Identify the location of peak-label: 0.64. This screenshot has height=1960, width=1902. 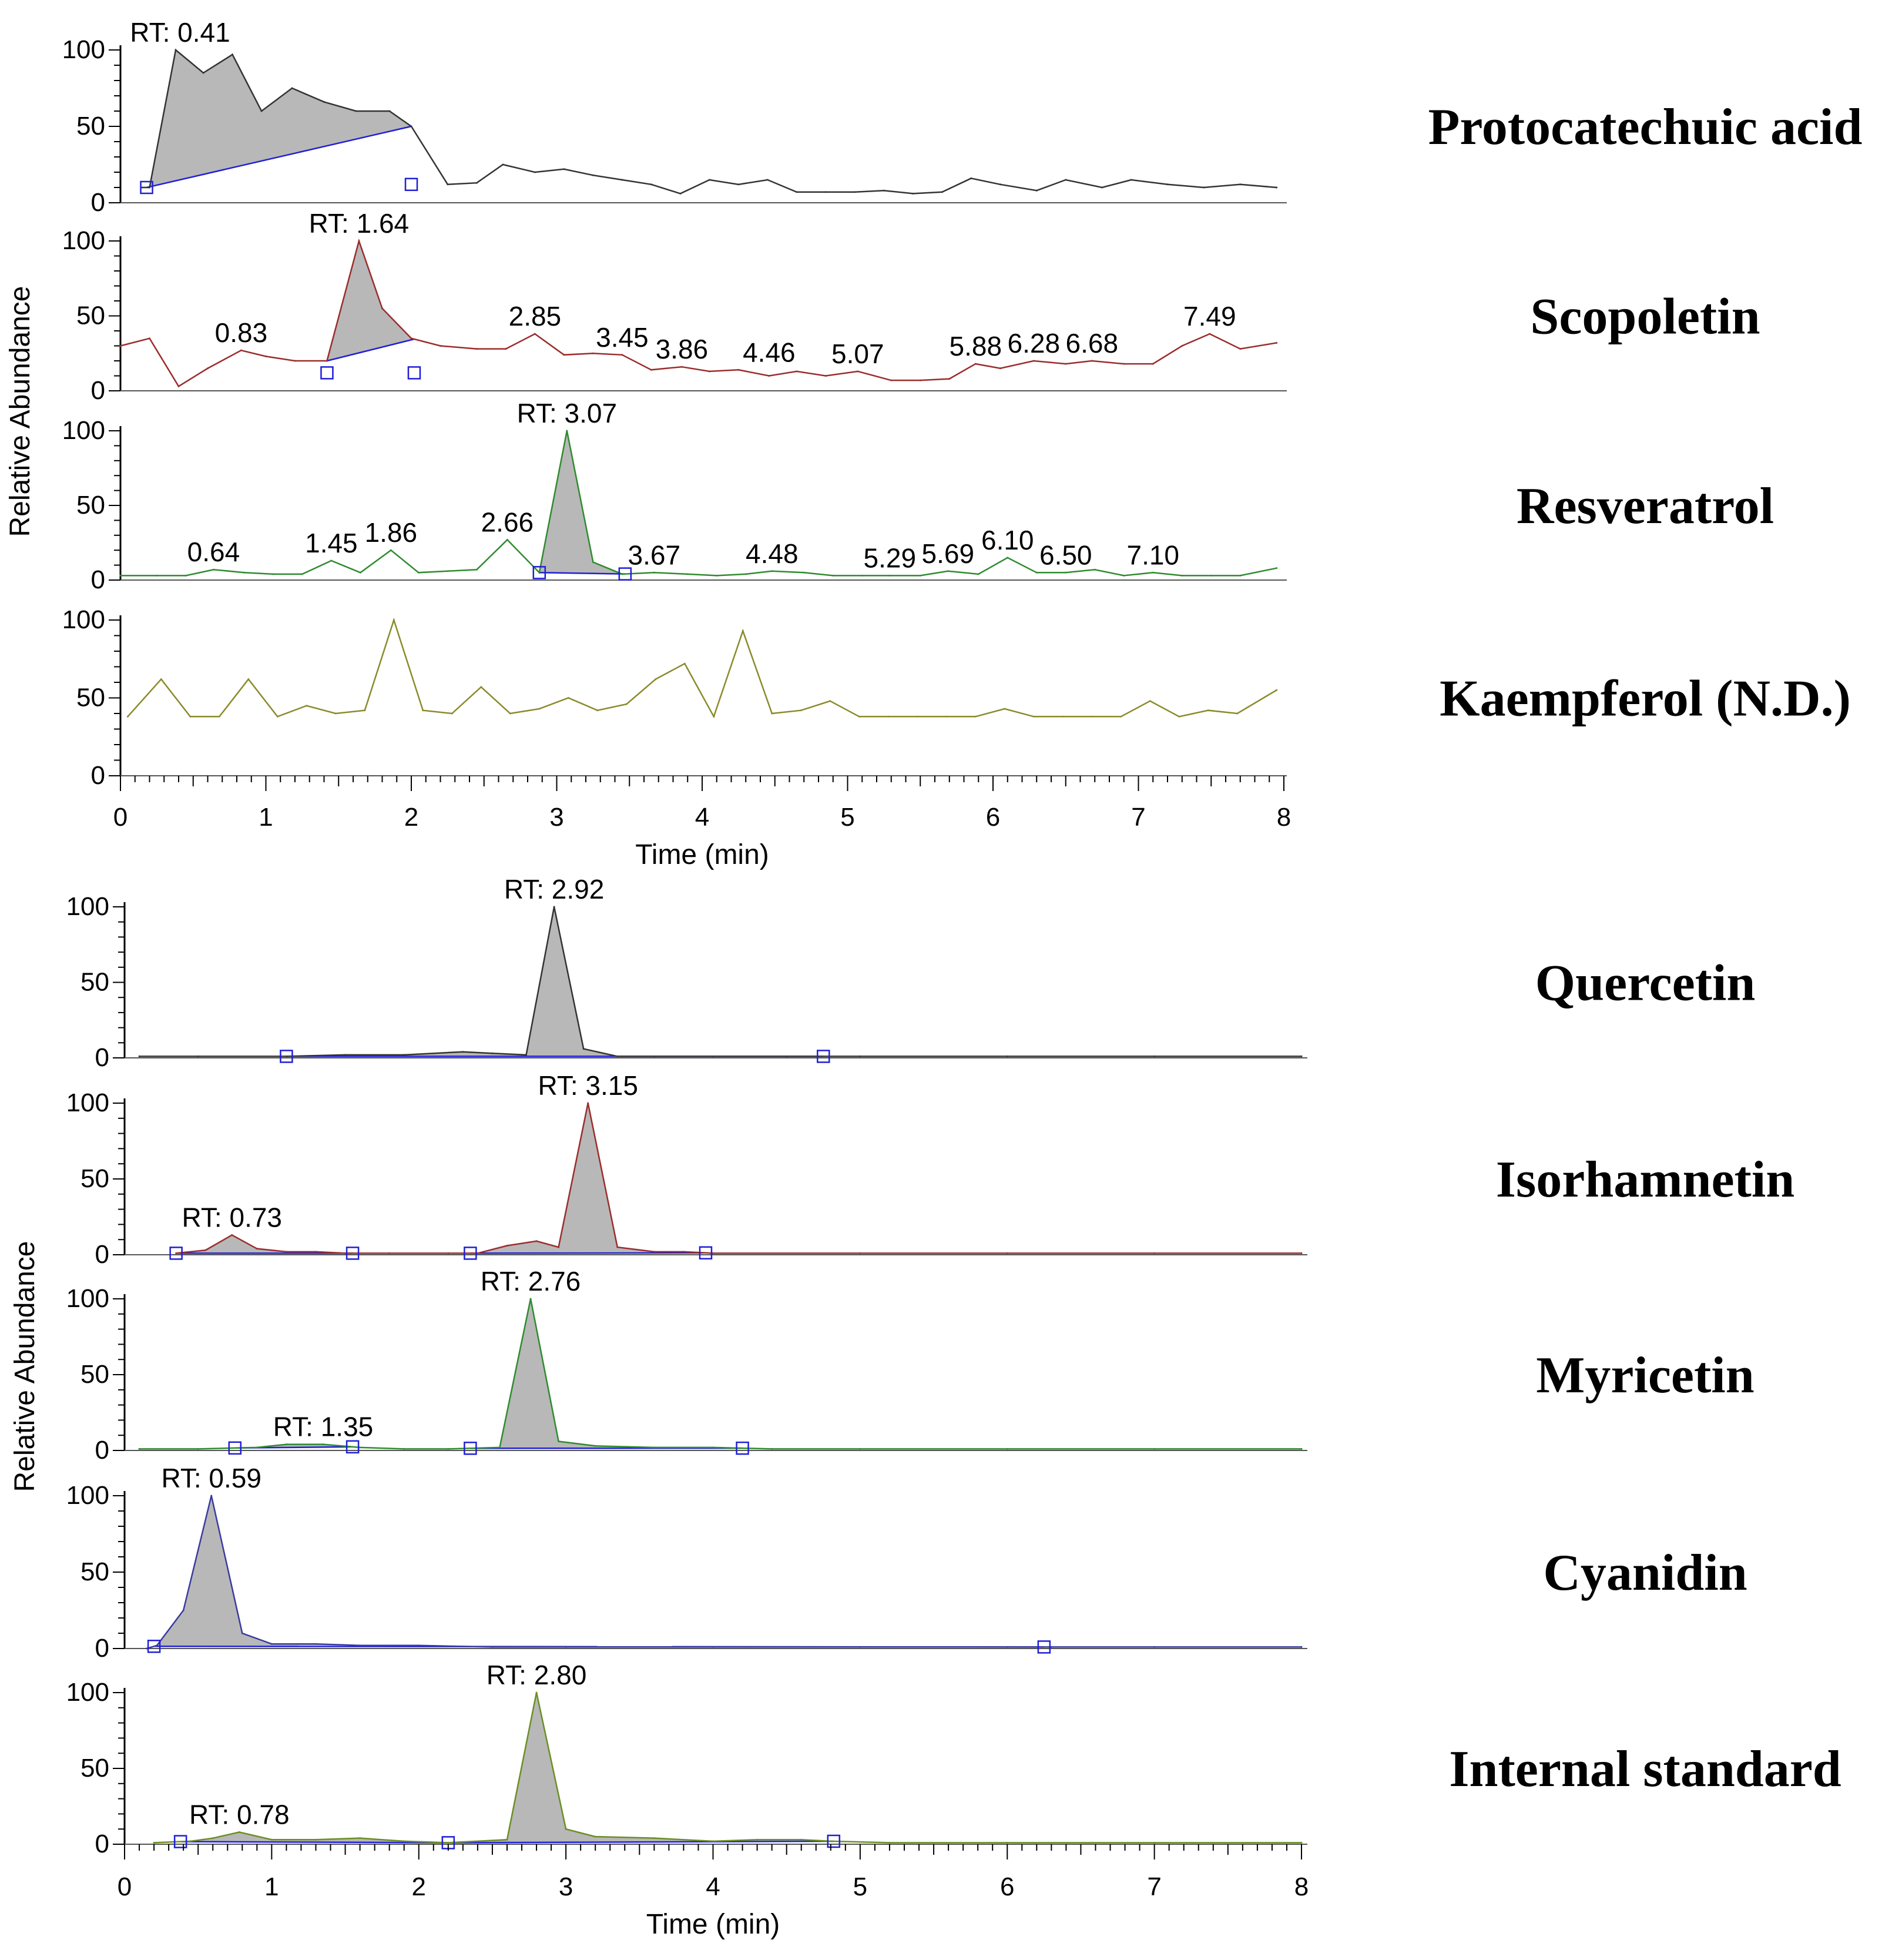
(213, 552).